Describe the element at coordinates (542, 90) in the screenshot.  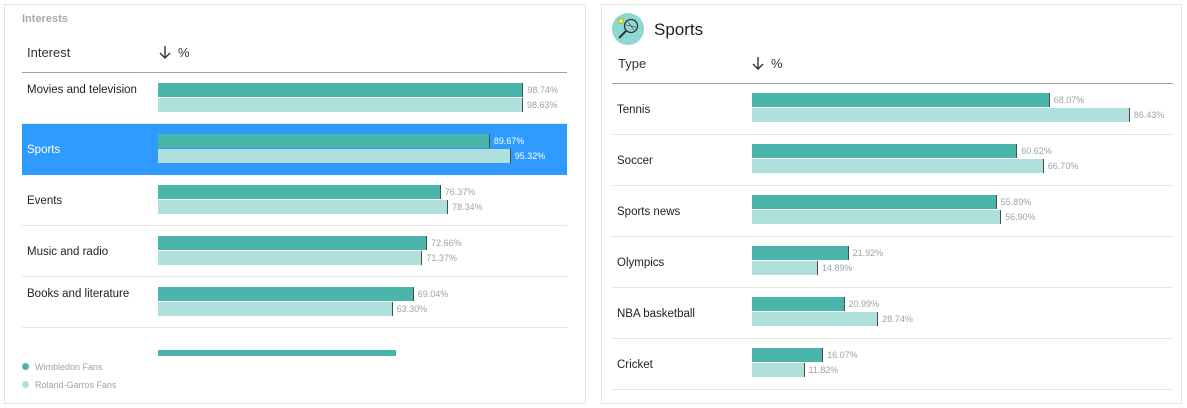
I see `bar-value-label: 98.74%` at that location.